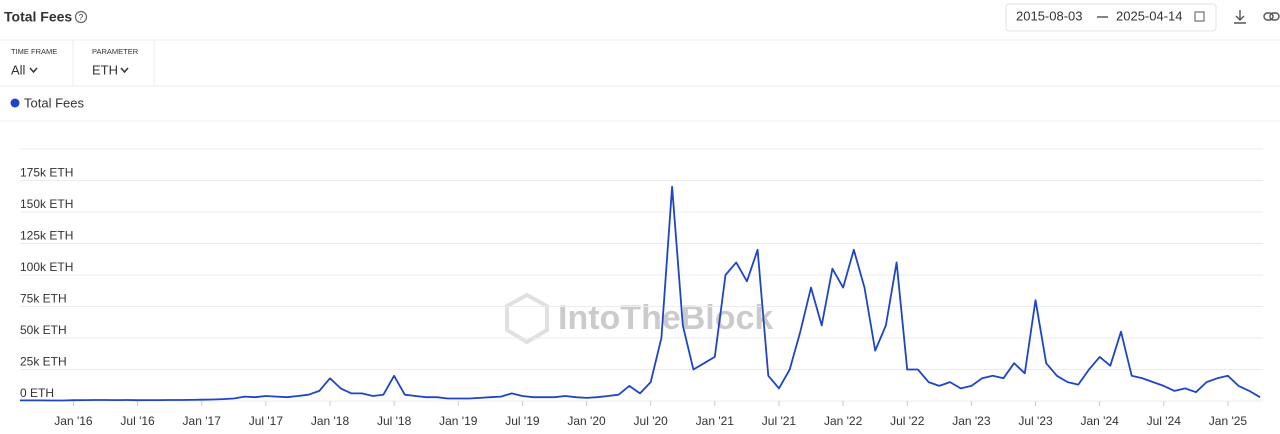 This screenshot has height=434, width=1280. Describe the element at coordinates (115, 51) in the screenshot. I see `filter-label: PARAMETER` at that location.